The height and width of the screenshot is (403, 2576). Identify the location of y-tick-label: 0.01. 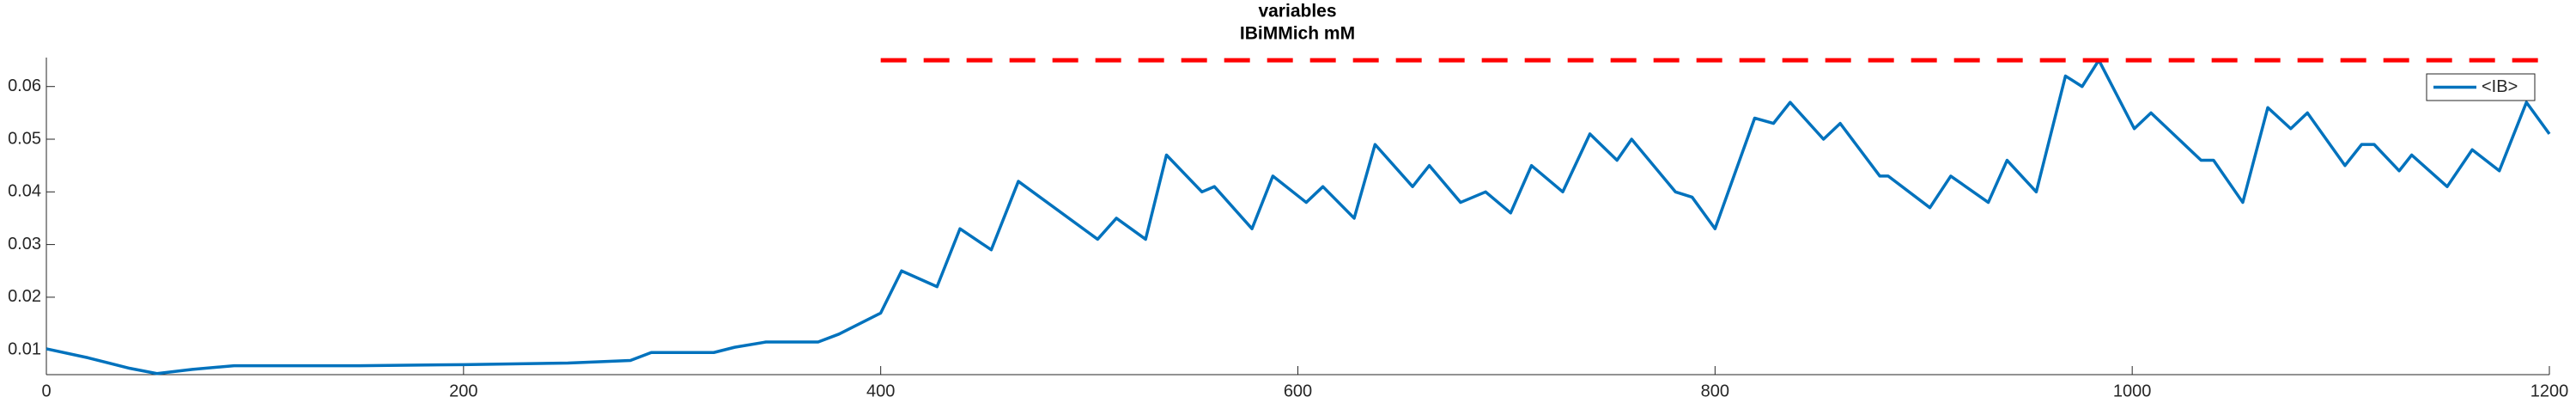
(25, 348).